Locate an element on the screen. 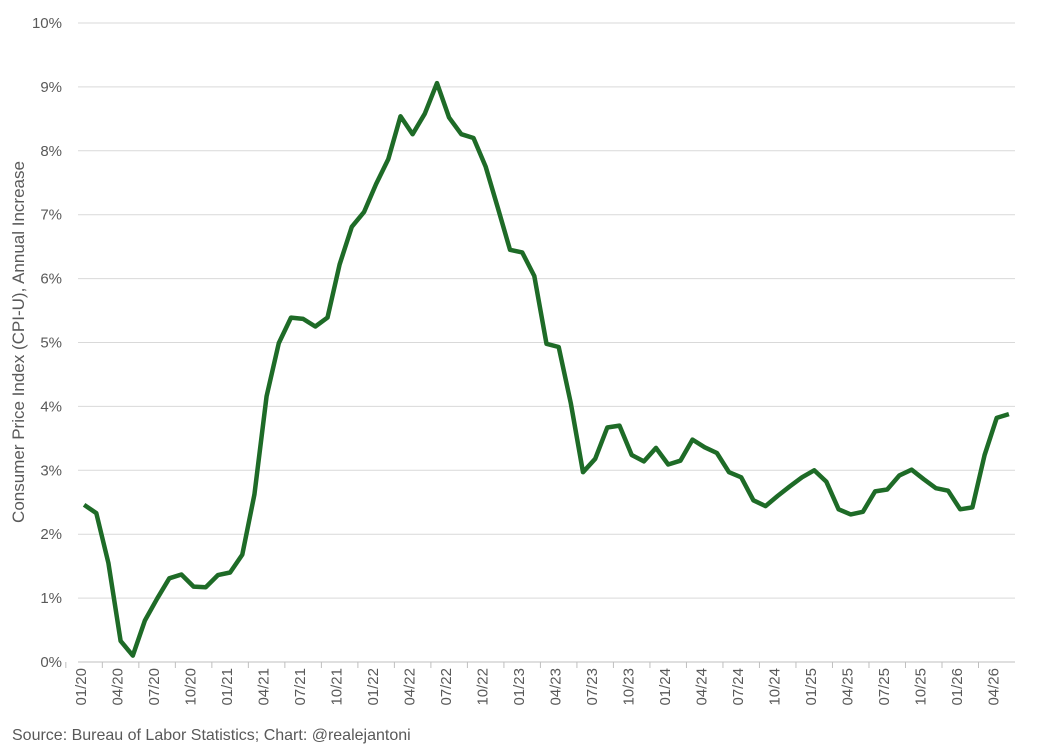 Image resolution: width=1046 pixels, height=750 pixels. x-tick-label: 01/24 is located at coordinates (665, 687).